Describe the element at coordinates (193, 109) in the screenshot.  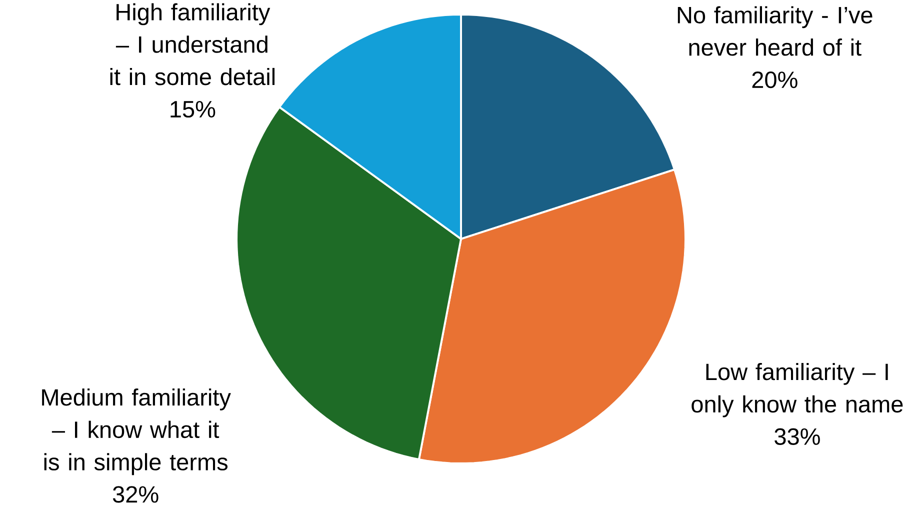
I see `data-label: 15%` at that location.